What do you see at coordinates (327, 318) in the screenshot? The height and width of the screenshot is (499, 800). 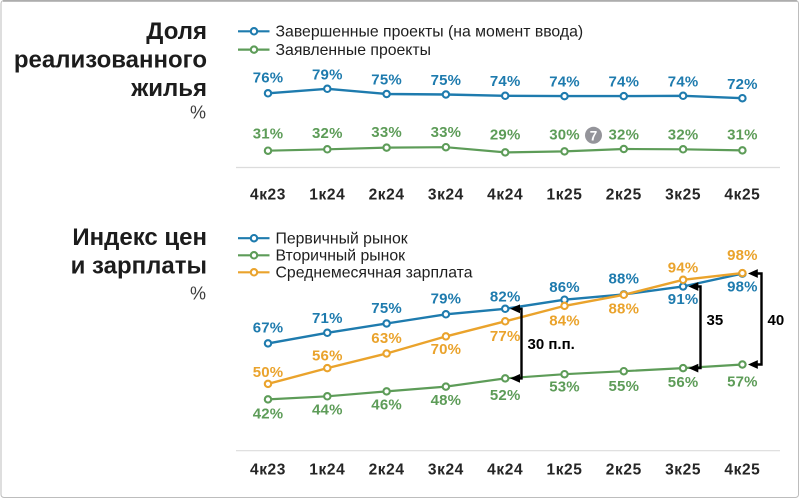 I see `svg-text: 71%` at bounding box center [327, 318].